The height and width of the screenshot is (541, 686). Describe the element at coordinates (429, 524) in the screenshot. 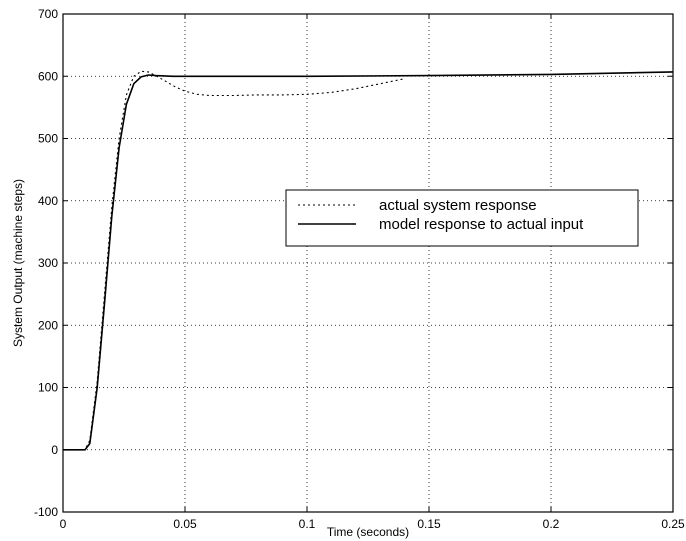

I see `x-tick-label: 0.15` at that location.